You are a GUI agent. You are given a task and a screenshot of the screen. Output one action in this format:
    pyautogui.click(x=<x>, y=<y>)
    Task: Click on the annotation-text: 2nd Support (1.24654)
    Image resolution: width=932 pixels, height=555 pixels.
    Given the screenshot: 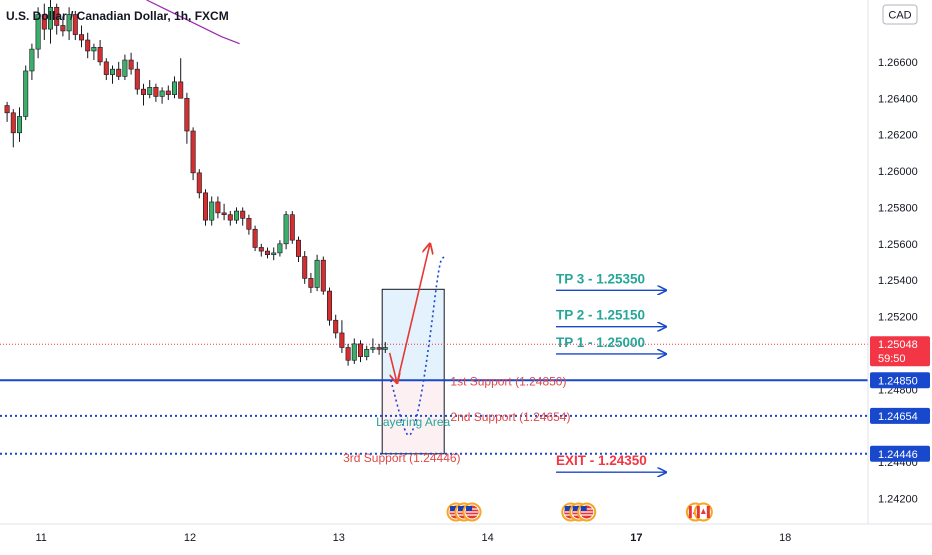 What is the action you would take?
    pyautogui.click(x=510, y=417)
    